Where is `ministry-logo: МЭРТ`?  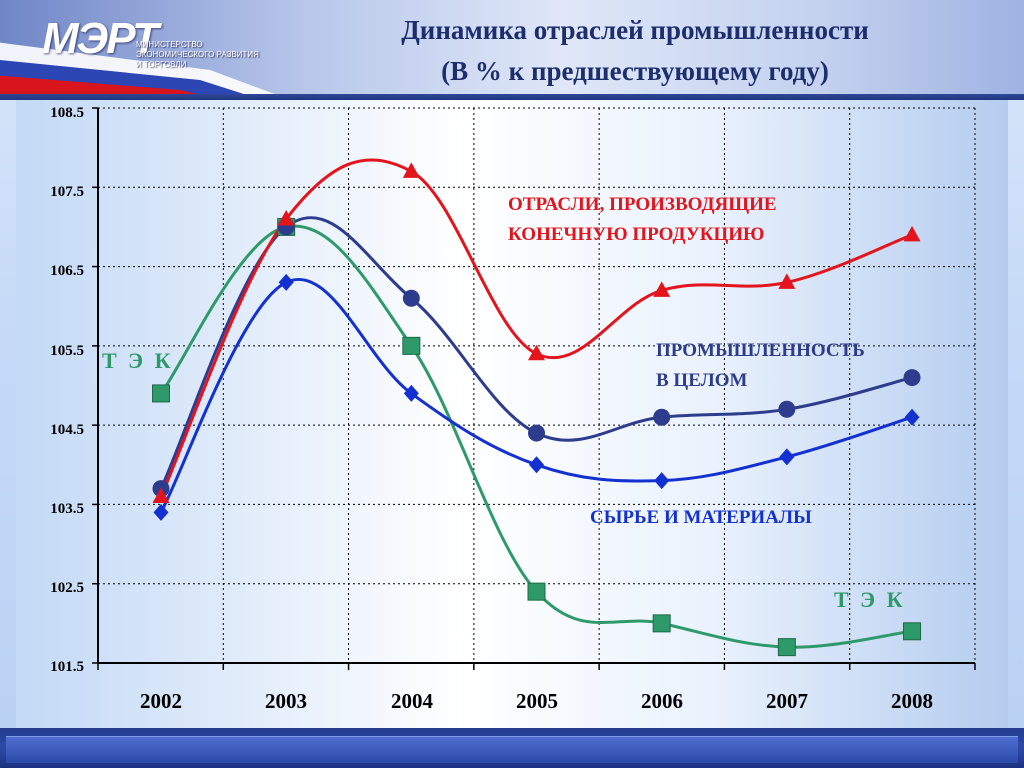 ministry-logo: МЭРТ is located at coordinates (100, 38).